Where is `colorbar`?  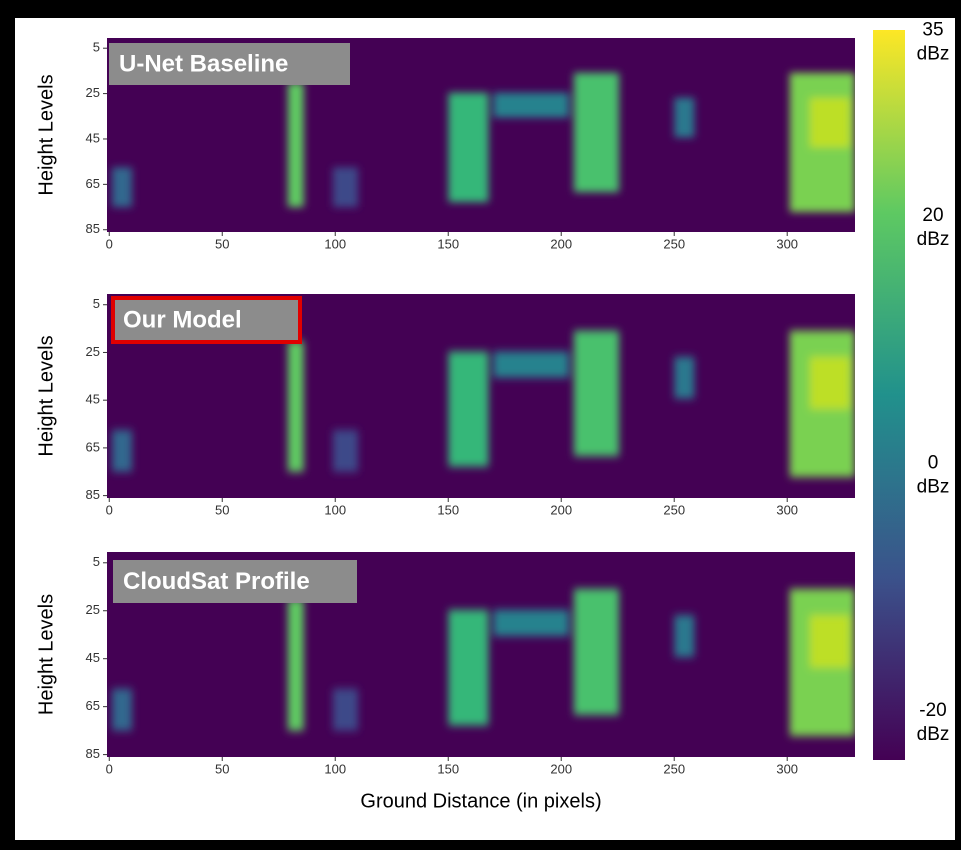
colorbar is located at coordinates (889, 395).